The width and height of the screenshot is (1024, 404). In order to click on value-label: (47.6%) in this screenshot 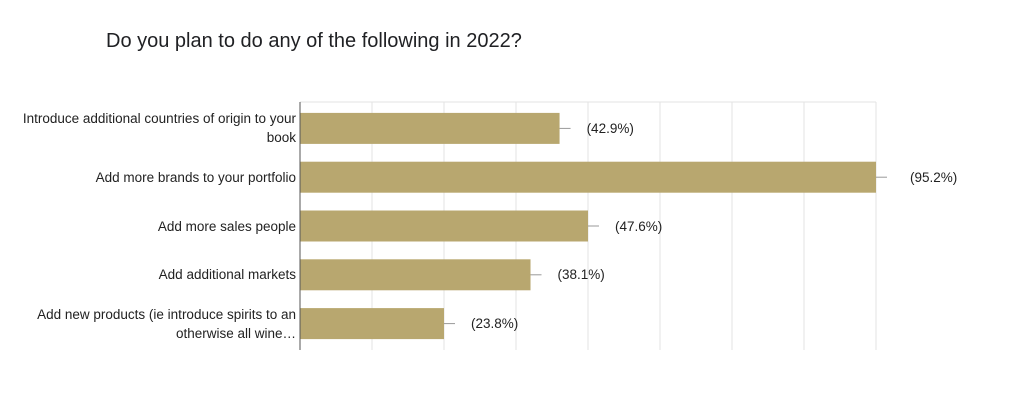, I will do `click(639, 226)`.